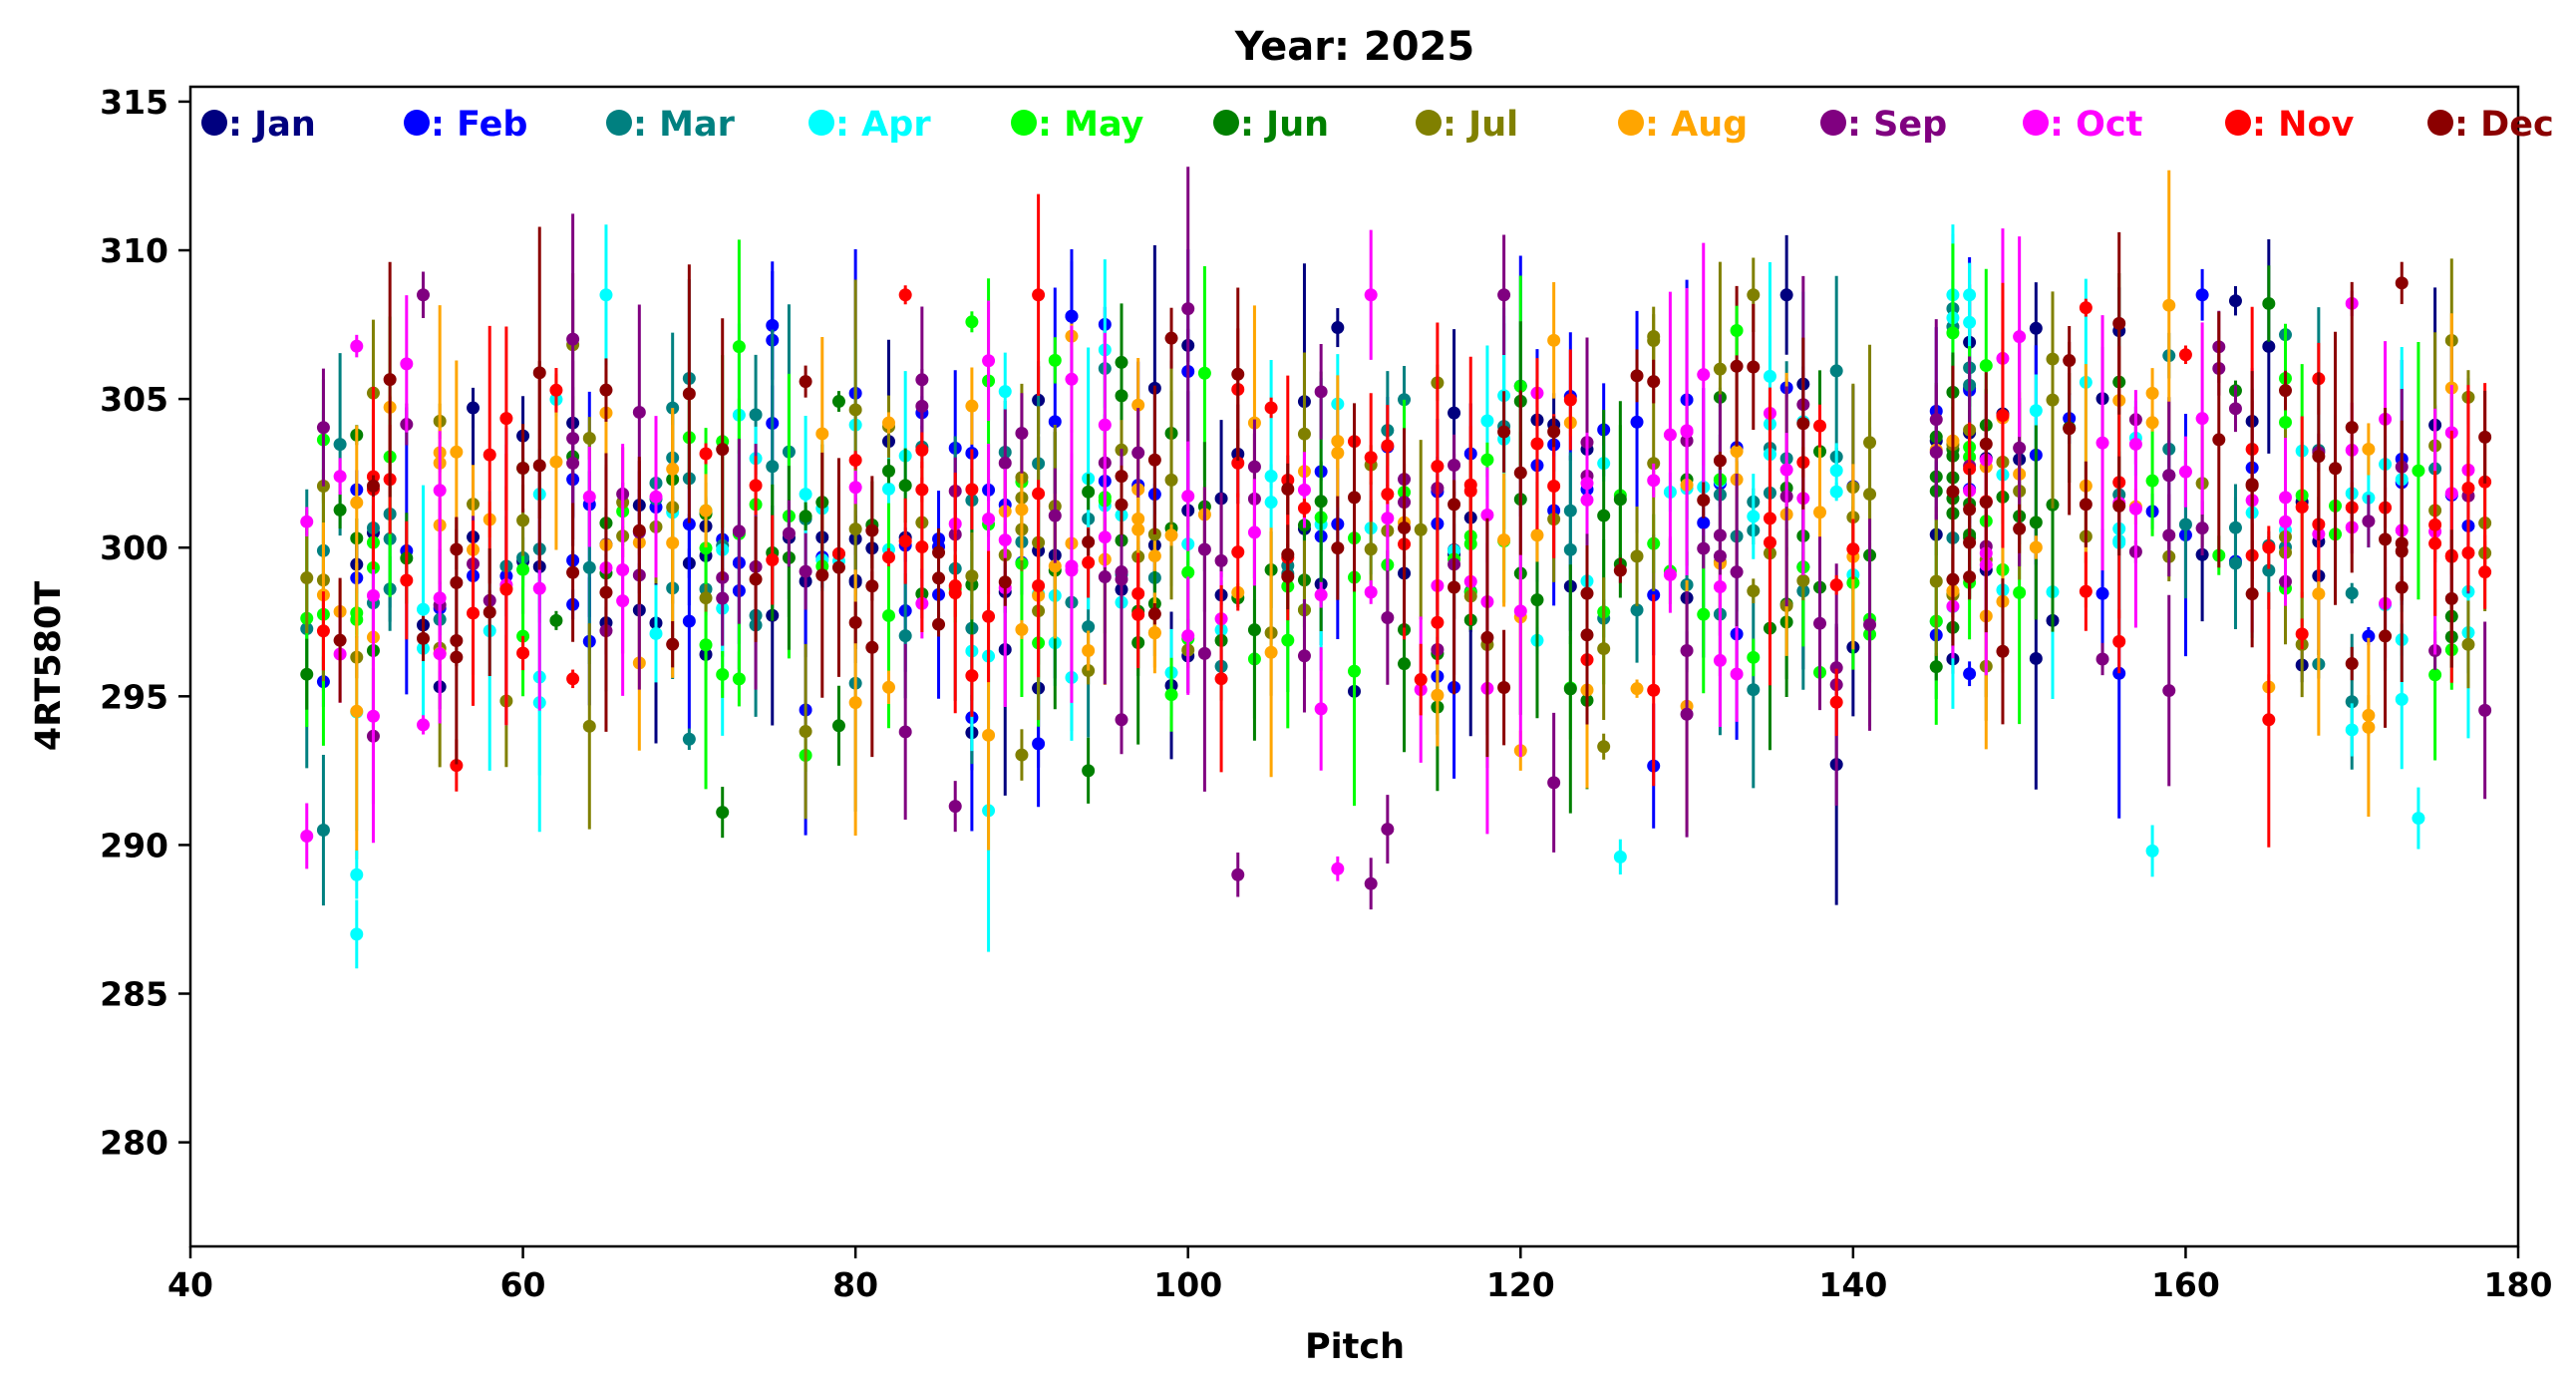 This screenshot has width=2576, height=1387. Describe the element at coordinates (1355, 1347) in the screenshot. I see `x-axis-title: Pitch` at that location.